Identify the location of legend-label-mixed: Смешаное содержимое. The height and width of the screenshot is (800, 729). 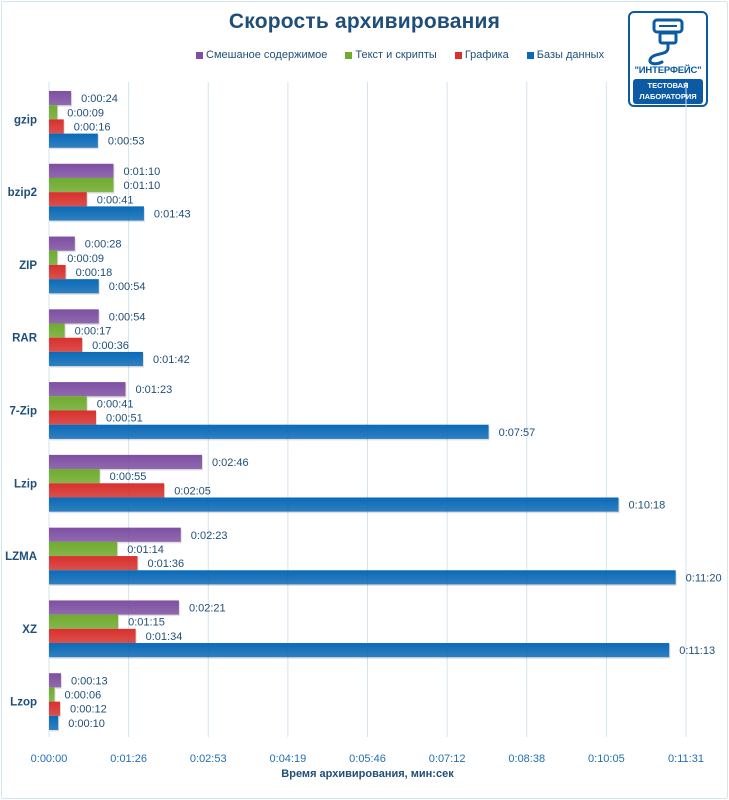
(267, 55).